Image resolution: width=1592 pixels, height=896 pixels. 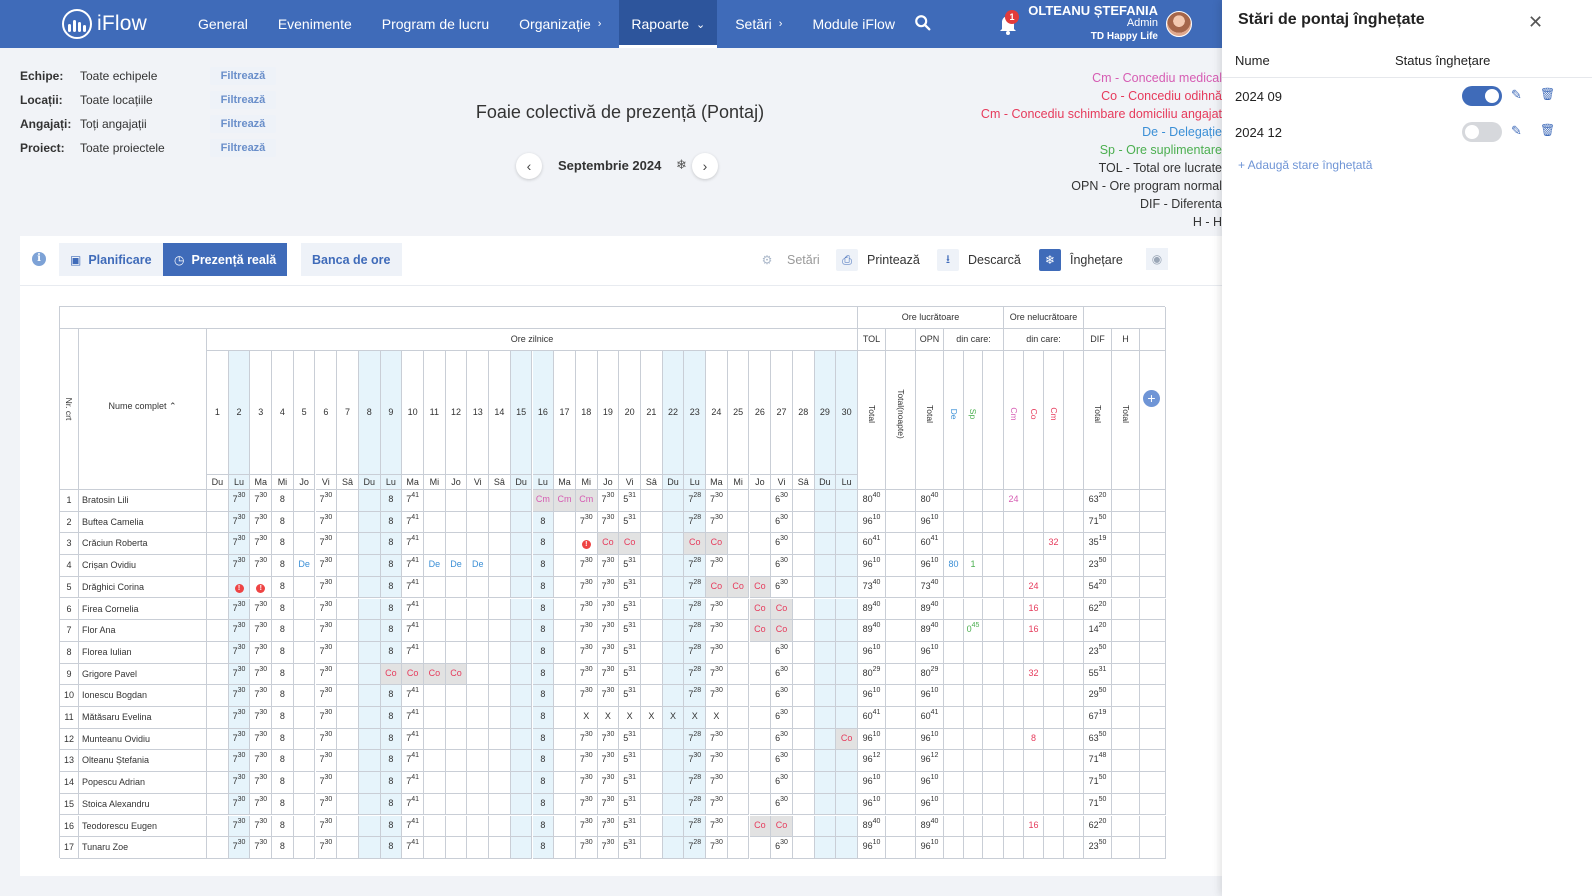 I want to click on nav-item-0: General, so click(x=223, y=24).